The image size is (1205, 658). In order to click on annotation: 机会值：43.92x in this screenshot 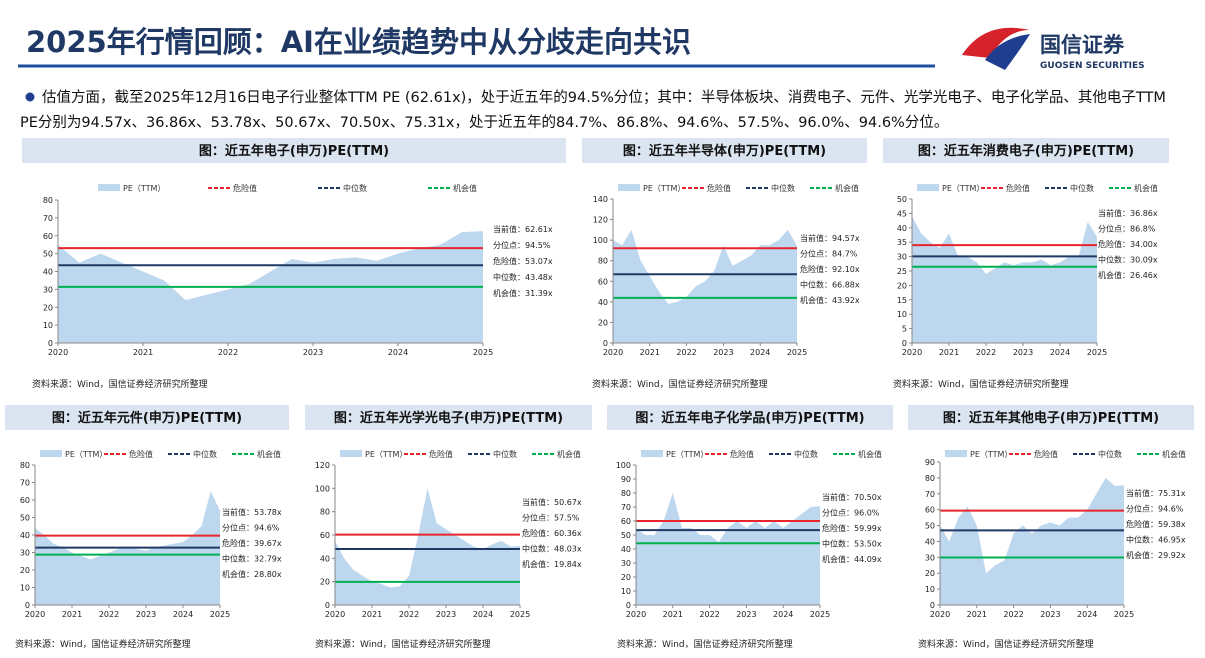, I will do `click(830, 300)`.